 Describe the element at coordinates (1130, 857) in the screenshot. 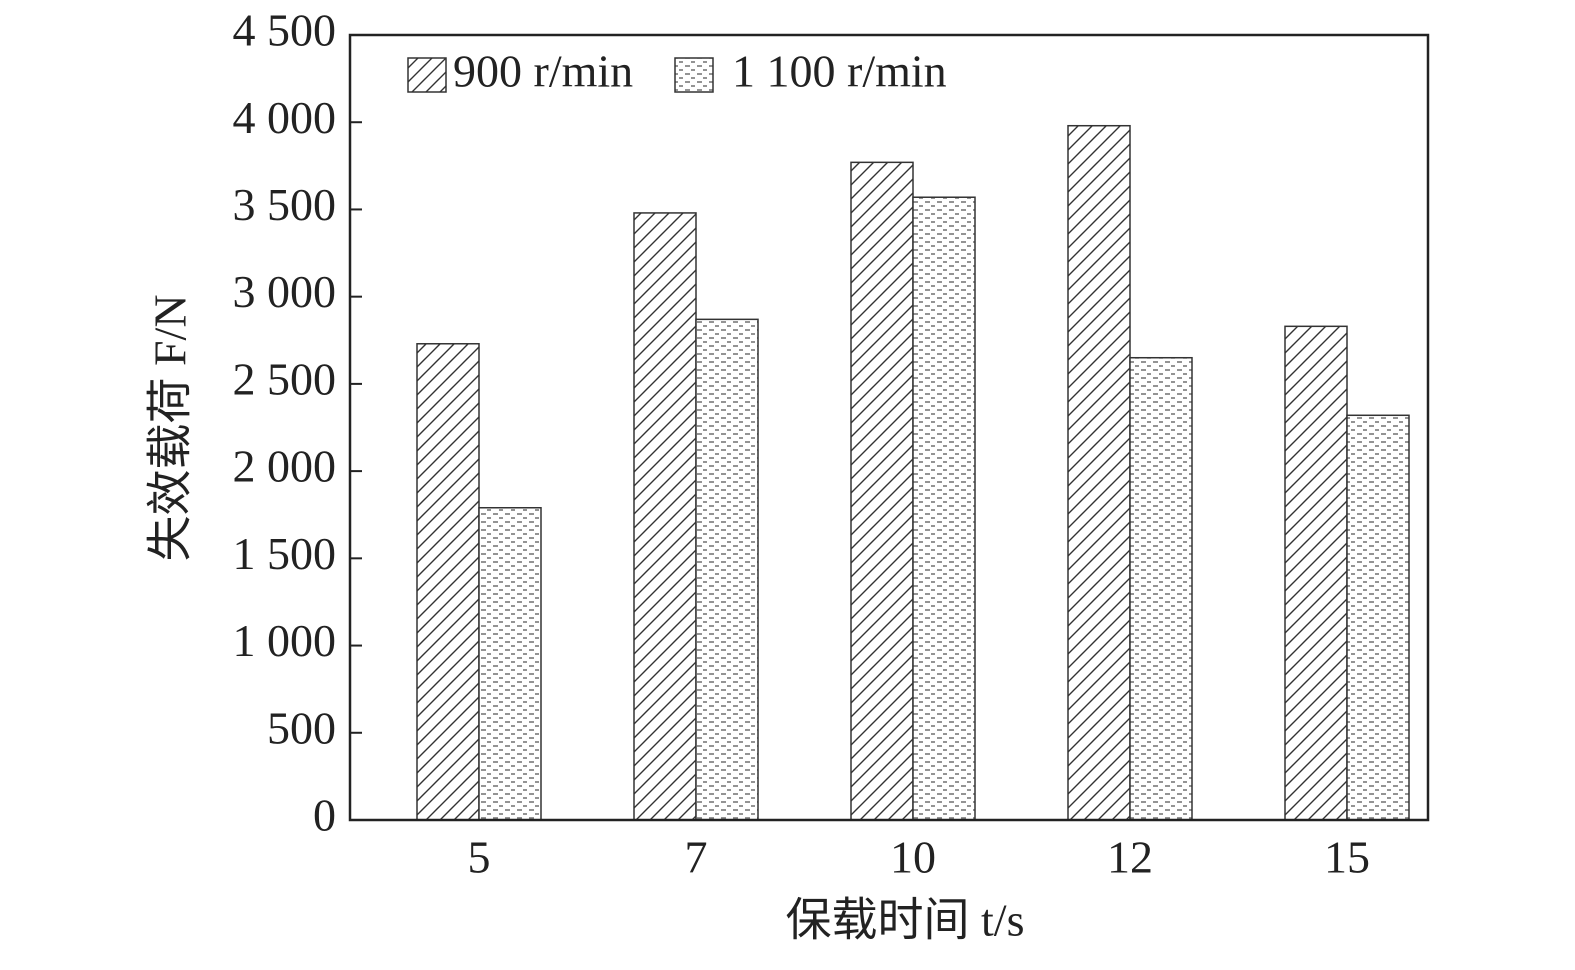

I see `x-tick-label: 12` at that location.